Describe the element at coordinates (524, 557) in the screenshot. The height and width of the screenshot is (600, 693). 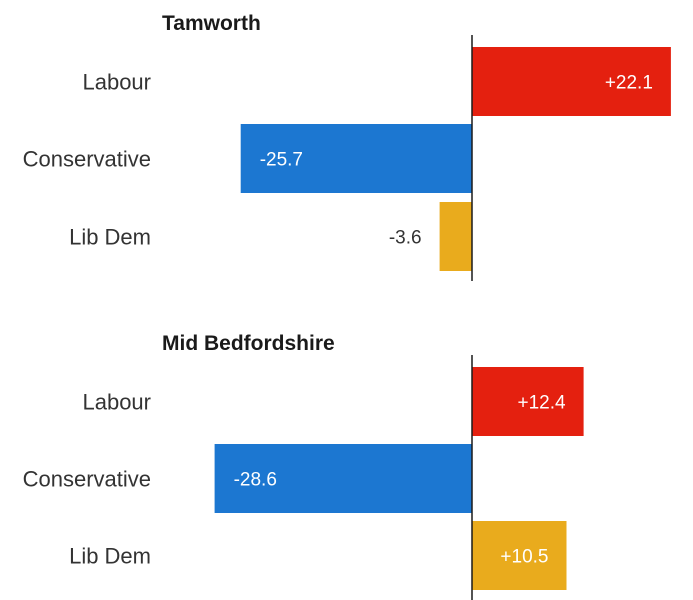
I see `data-label: +10.5` at that location.